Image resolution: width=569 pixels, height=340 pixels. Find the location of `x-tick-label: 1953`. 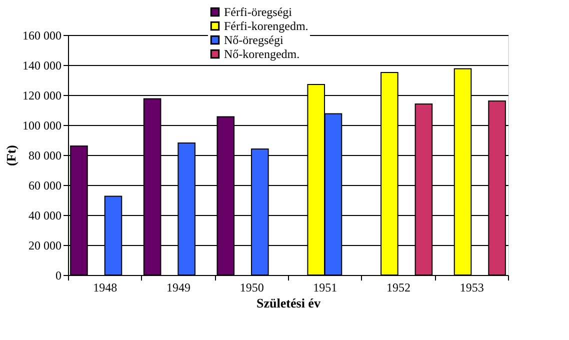

x-tick-label: 1953 is located at coordinates (472, 287).